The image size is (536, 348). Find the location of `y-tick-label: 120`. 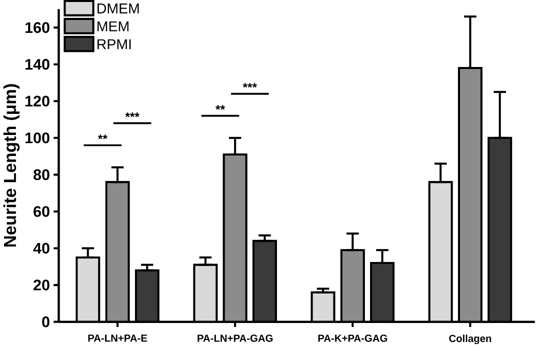

y-tick-label: 120 is located at coordinates (38, 101).